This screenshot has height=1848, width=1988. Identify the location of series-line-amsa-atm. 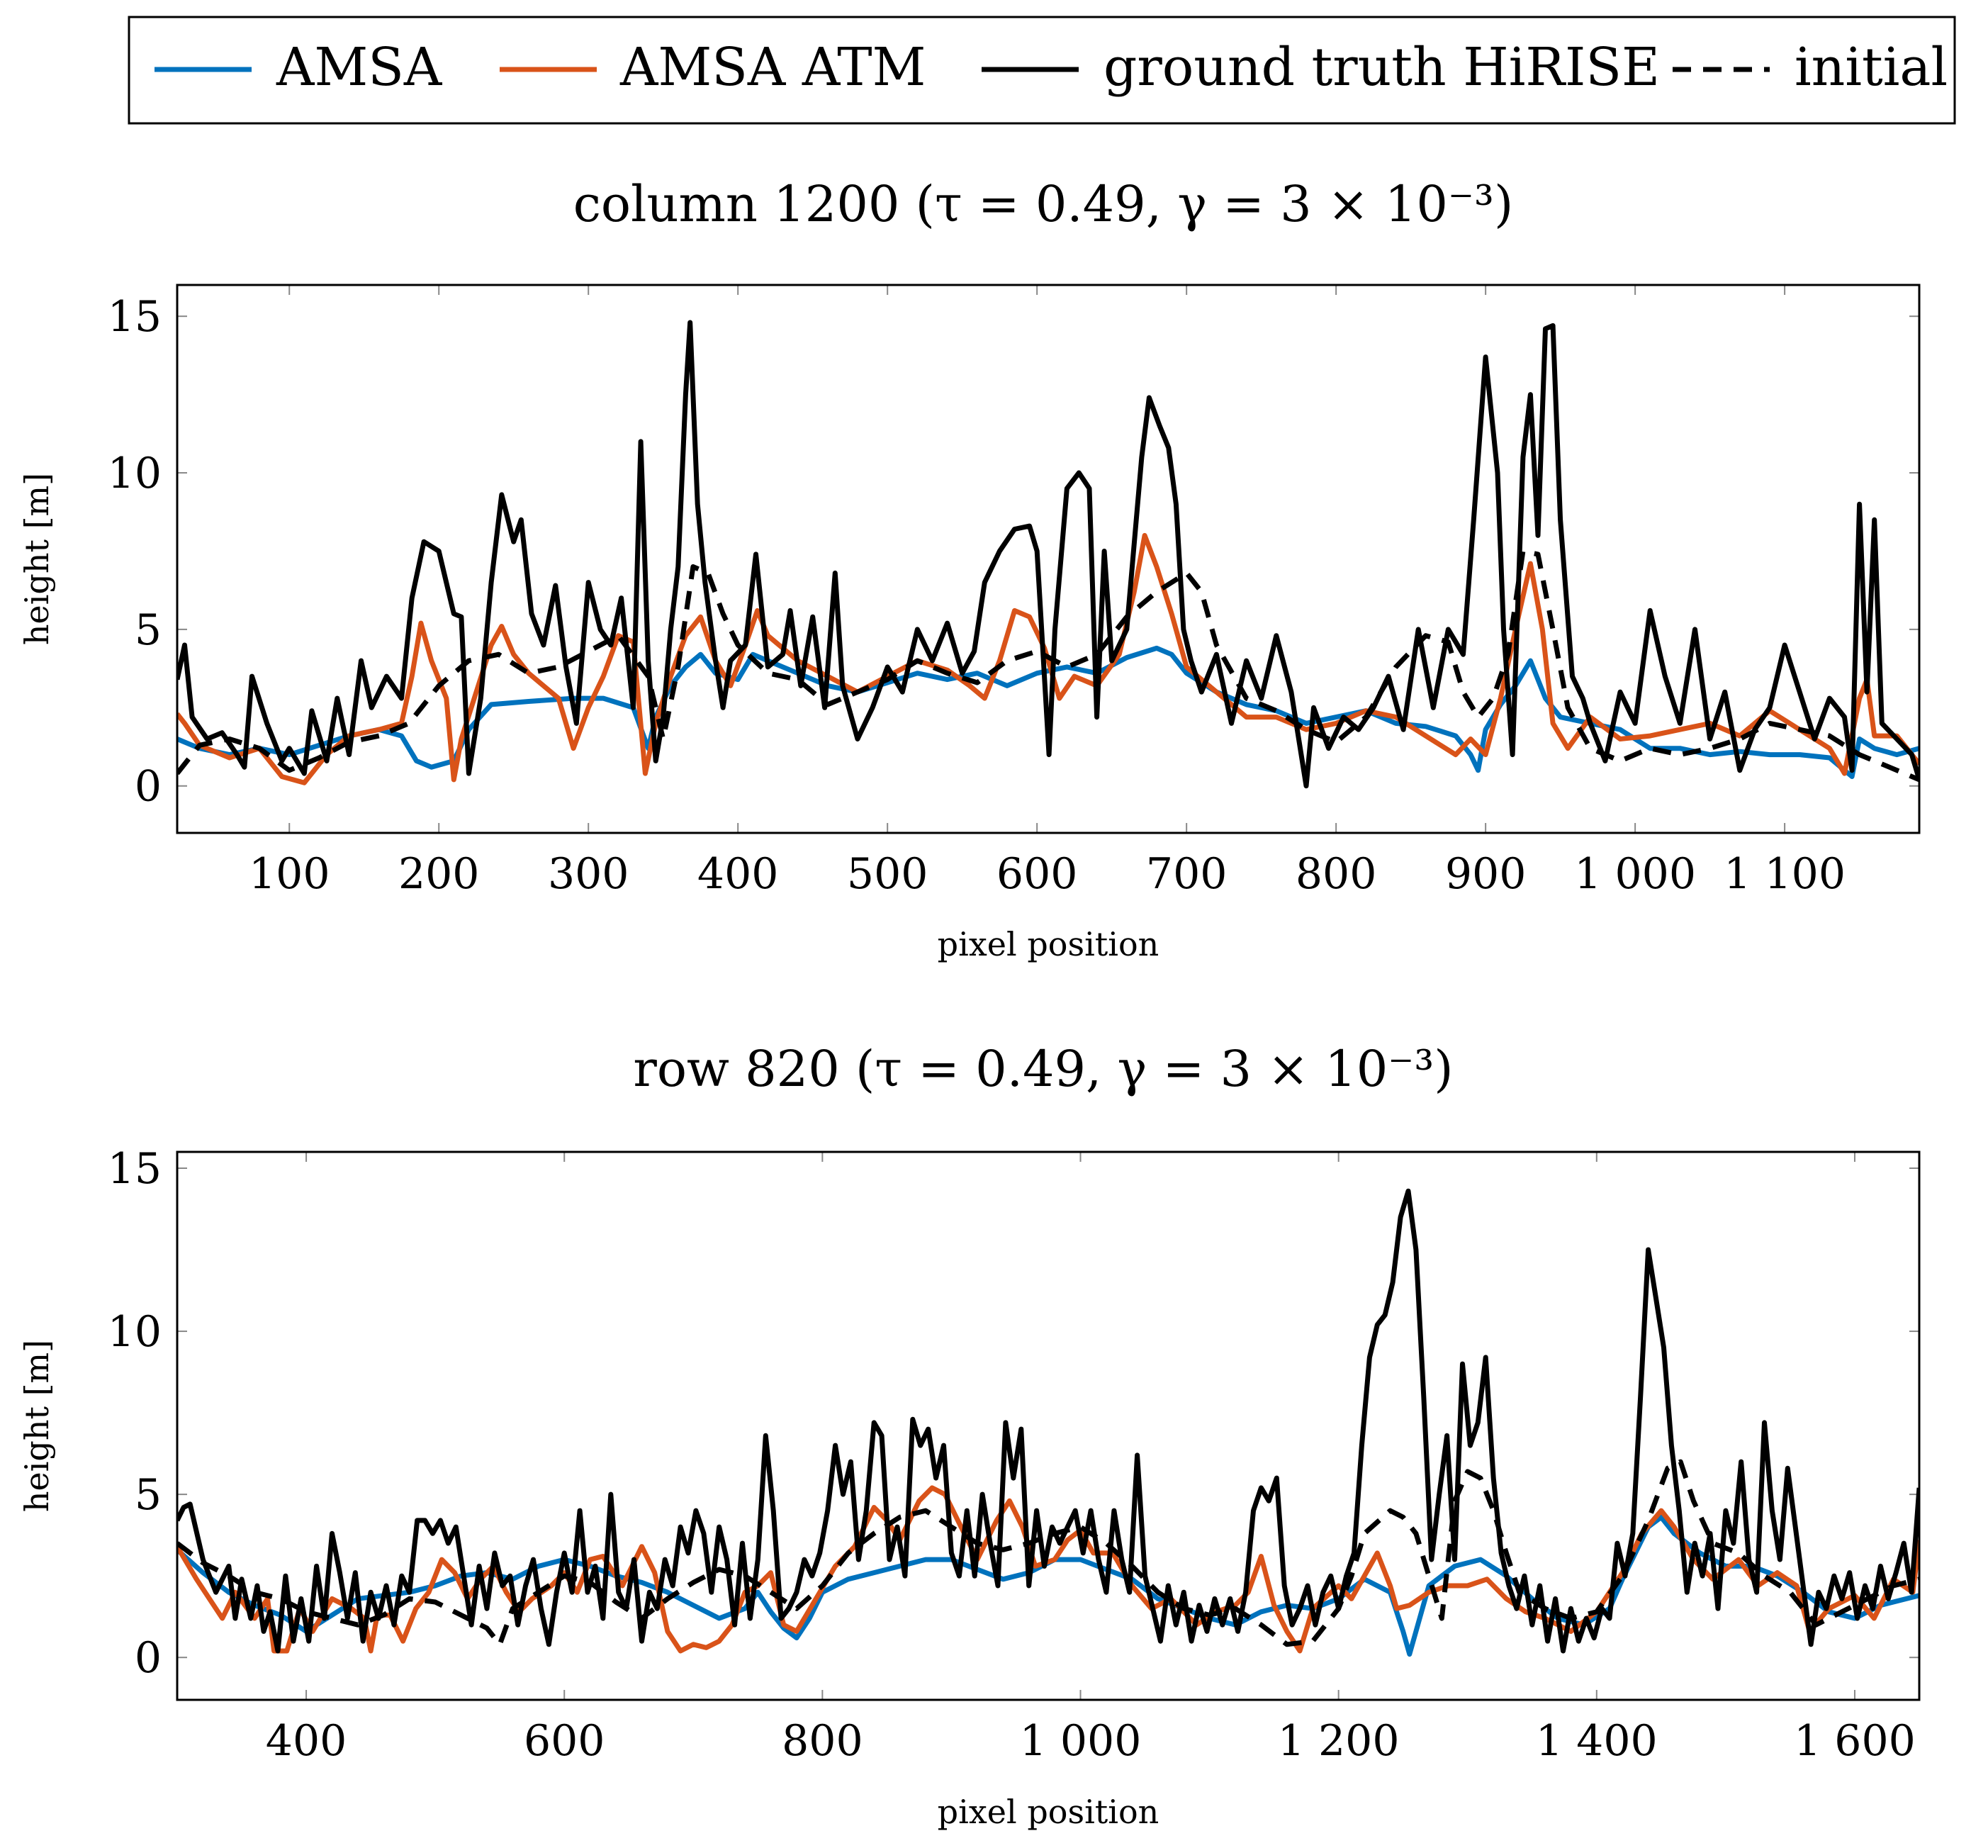
(1048, 659).